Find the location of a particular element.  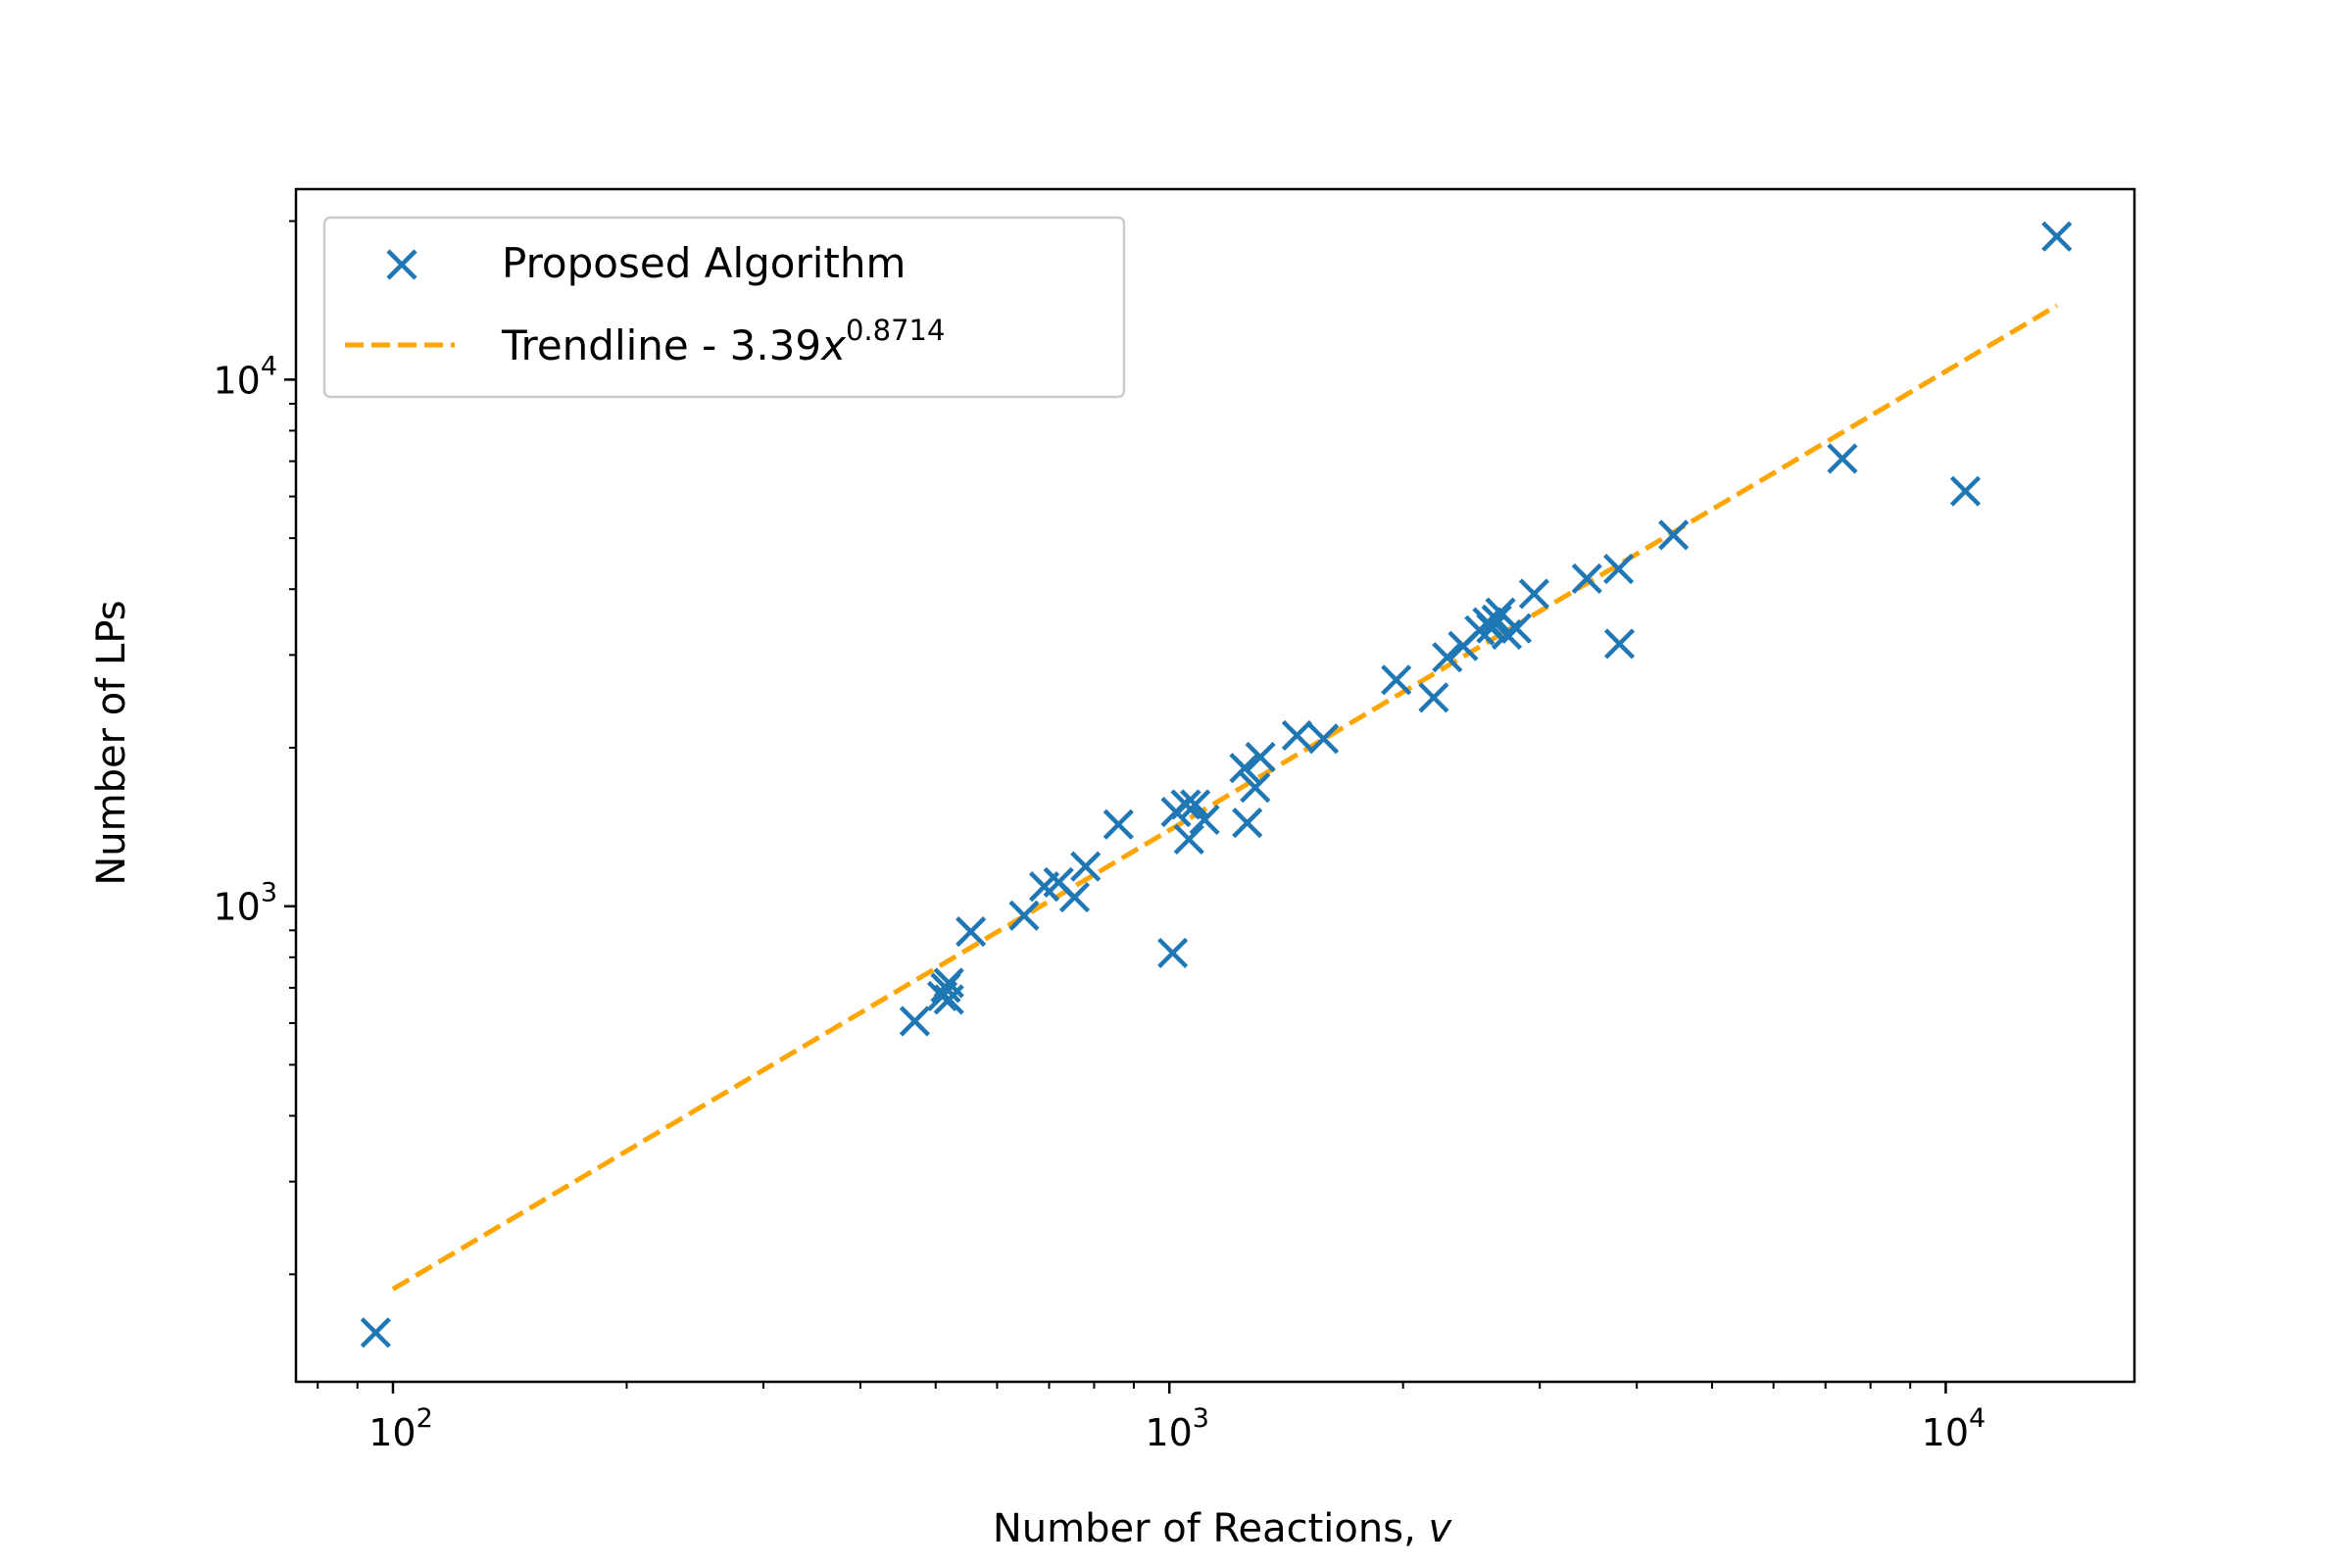

legend-label-trendline: Trendline - 3.39x0.8714 is located at coordinates (723, 341).